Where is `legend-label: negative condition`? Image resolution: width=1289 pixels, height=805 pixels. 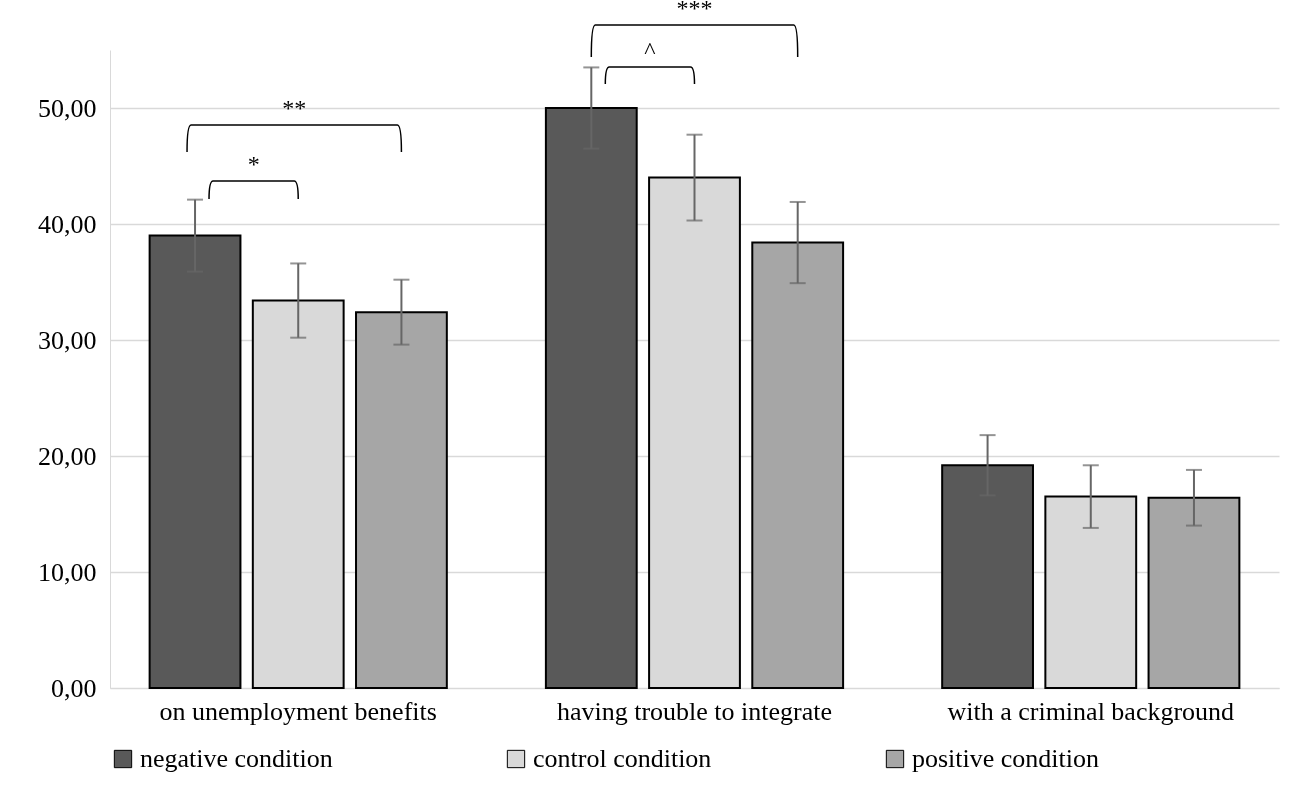
legend-label: negative condition is located at coordinates (236, 758).